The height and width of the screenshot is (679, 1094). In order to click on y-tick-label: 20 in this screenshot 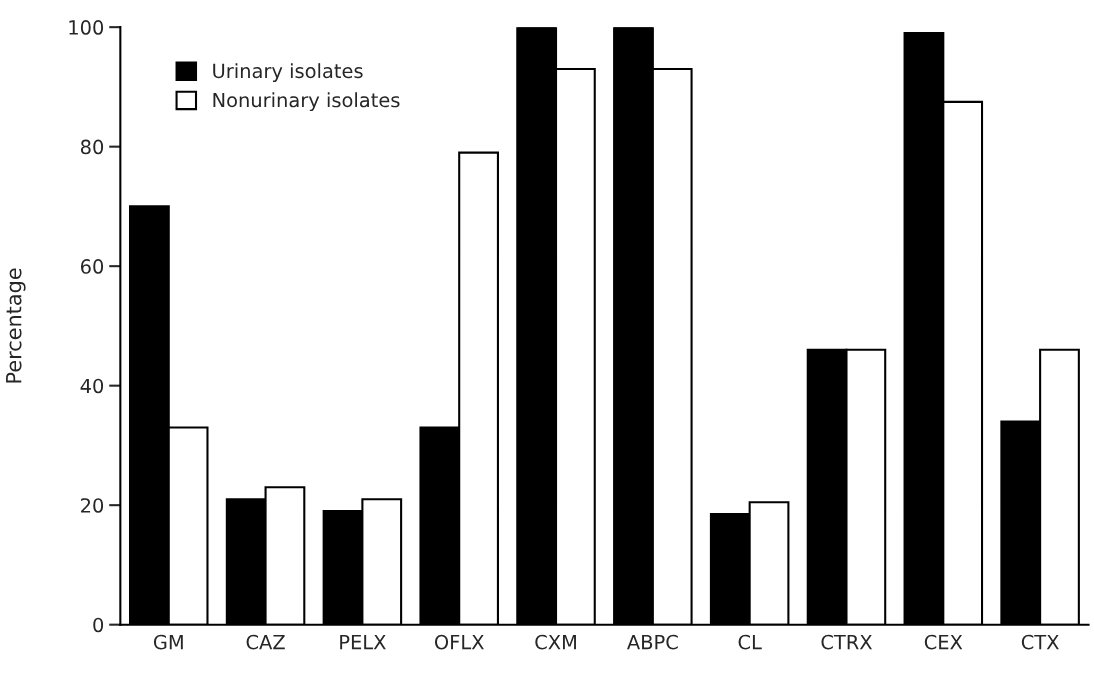, I will do `click(92, 505)`.